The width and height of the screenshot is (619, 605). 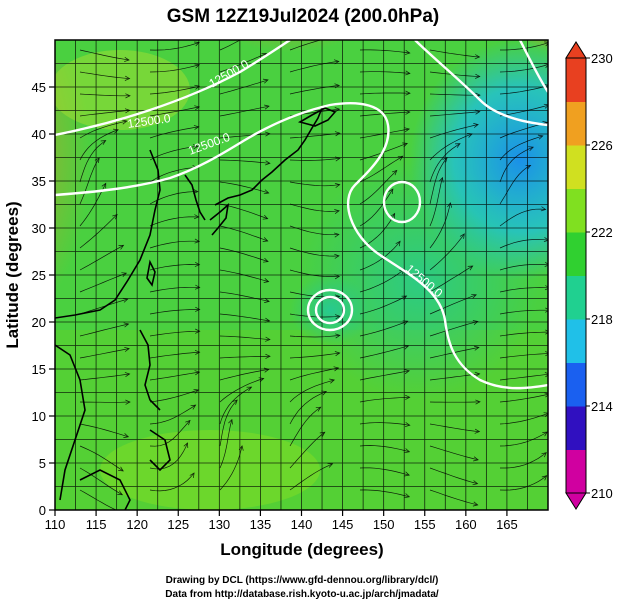 What do you see at coordinates (576, 275) in the screenshot?
I see `colorbar-frame` at bounding box center [576, 275].